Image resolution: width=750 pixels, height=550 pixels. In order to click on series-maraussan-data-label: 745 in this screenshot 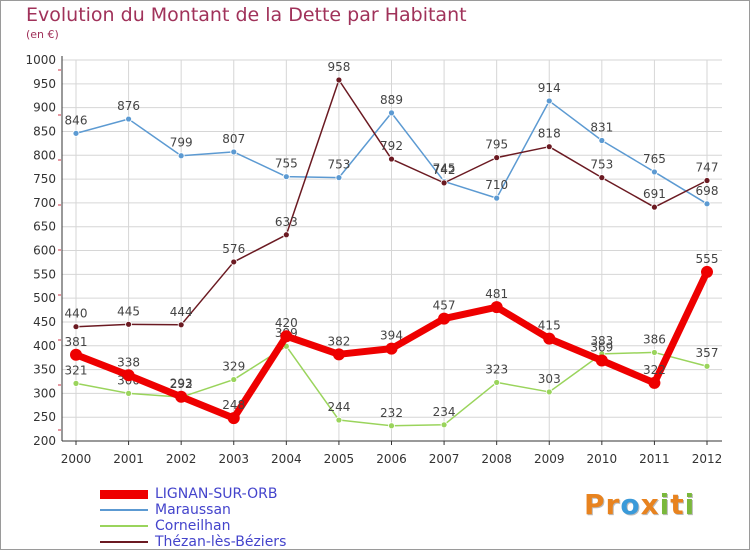, I will do `click(444, 168)`.